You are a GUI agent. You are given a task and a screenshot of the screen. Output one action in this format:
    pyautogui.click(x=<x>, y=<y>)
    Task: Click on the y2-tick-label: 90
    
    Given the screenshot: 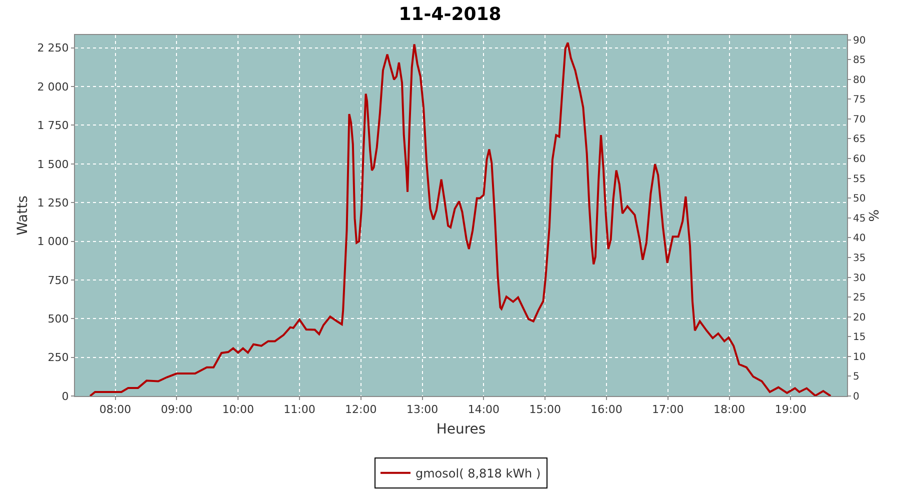 What is the action you would take?
    pyautogui.click(x=859, y=40)
    